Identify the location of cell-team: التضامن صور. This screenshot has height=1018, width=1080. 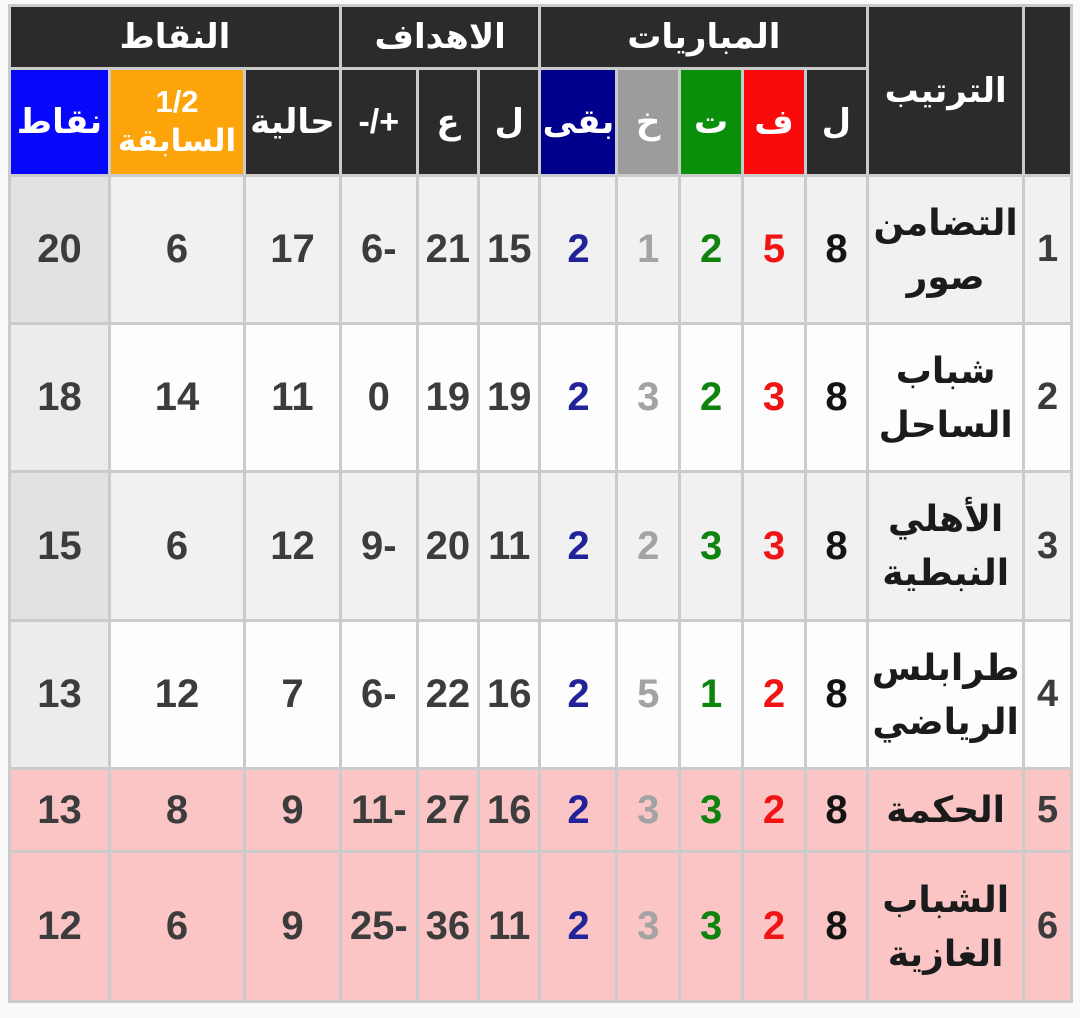
(946, 249).